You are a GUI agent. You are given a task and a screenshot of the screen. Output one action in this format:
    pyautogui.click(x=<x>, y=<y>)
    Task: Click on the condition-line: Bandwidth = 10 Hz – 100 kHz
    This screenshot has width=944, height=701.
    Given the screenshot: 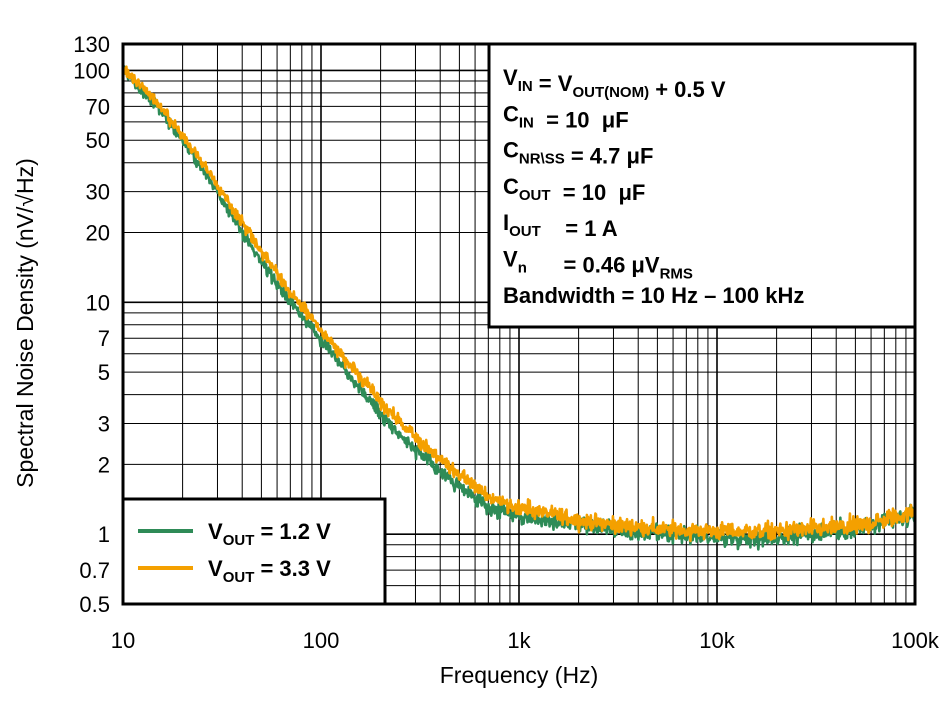 What is the action you would take?
    pyautogui.click(x=653, y=295)
    